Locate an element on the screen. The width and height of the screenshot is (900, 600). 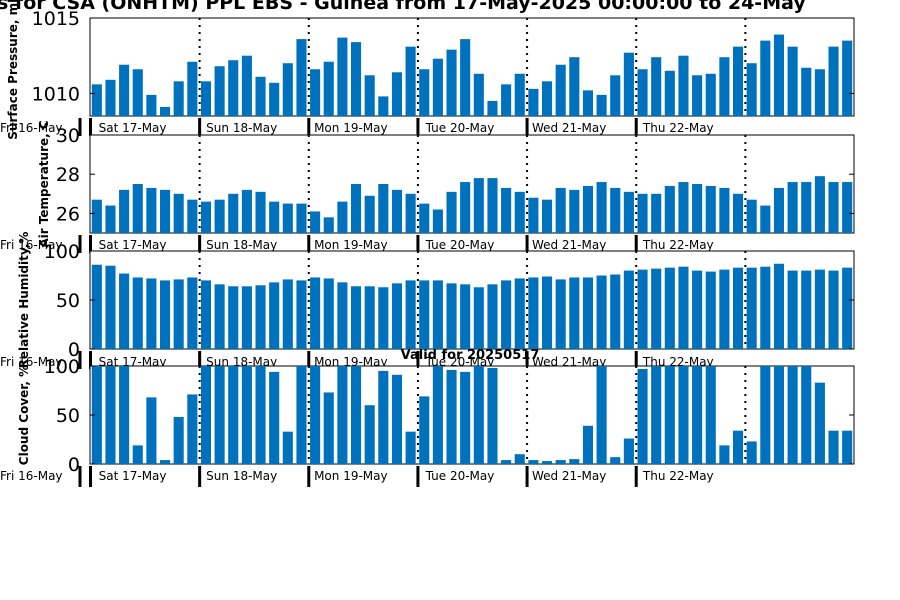
y-tick-label: 100 is located at coordinates (62, 252).